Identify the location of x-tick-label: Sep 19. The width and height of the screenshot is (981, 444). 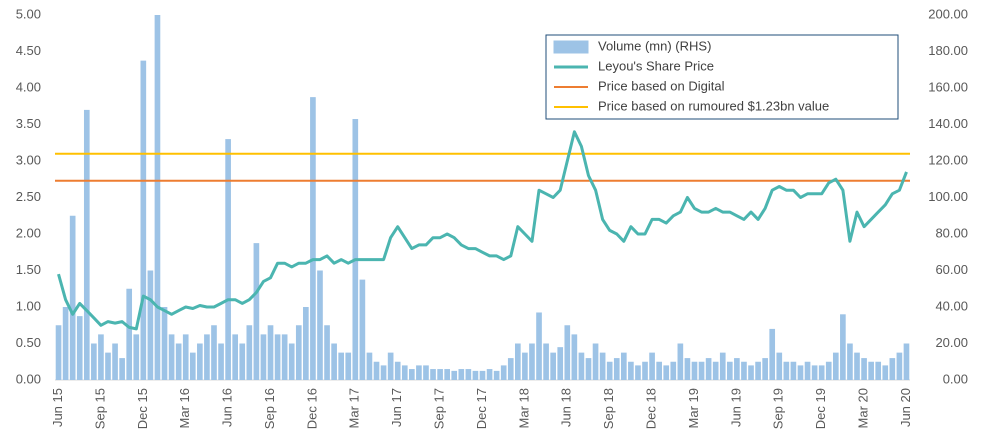
(778, 408).